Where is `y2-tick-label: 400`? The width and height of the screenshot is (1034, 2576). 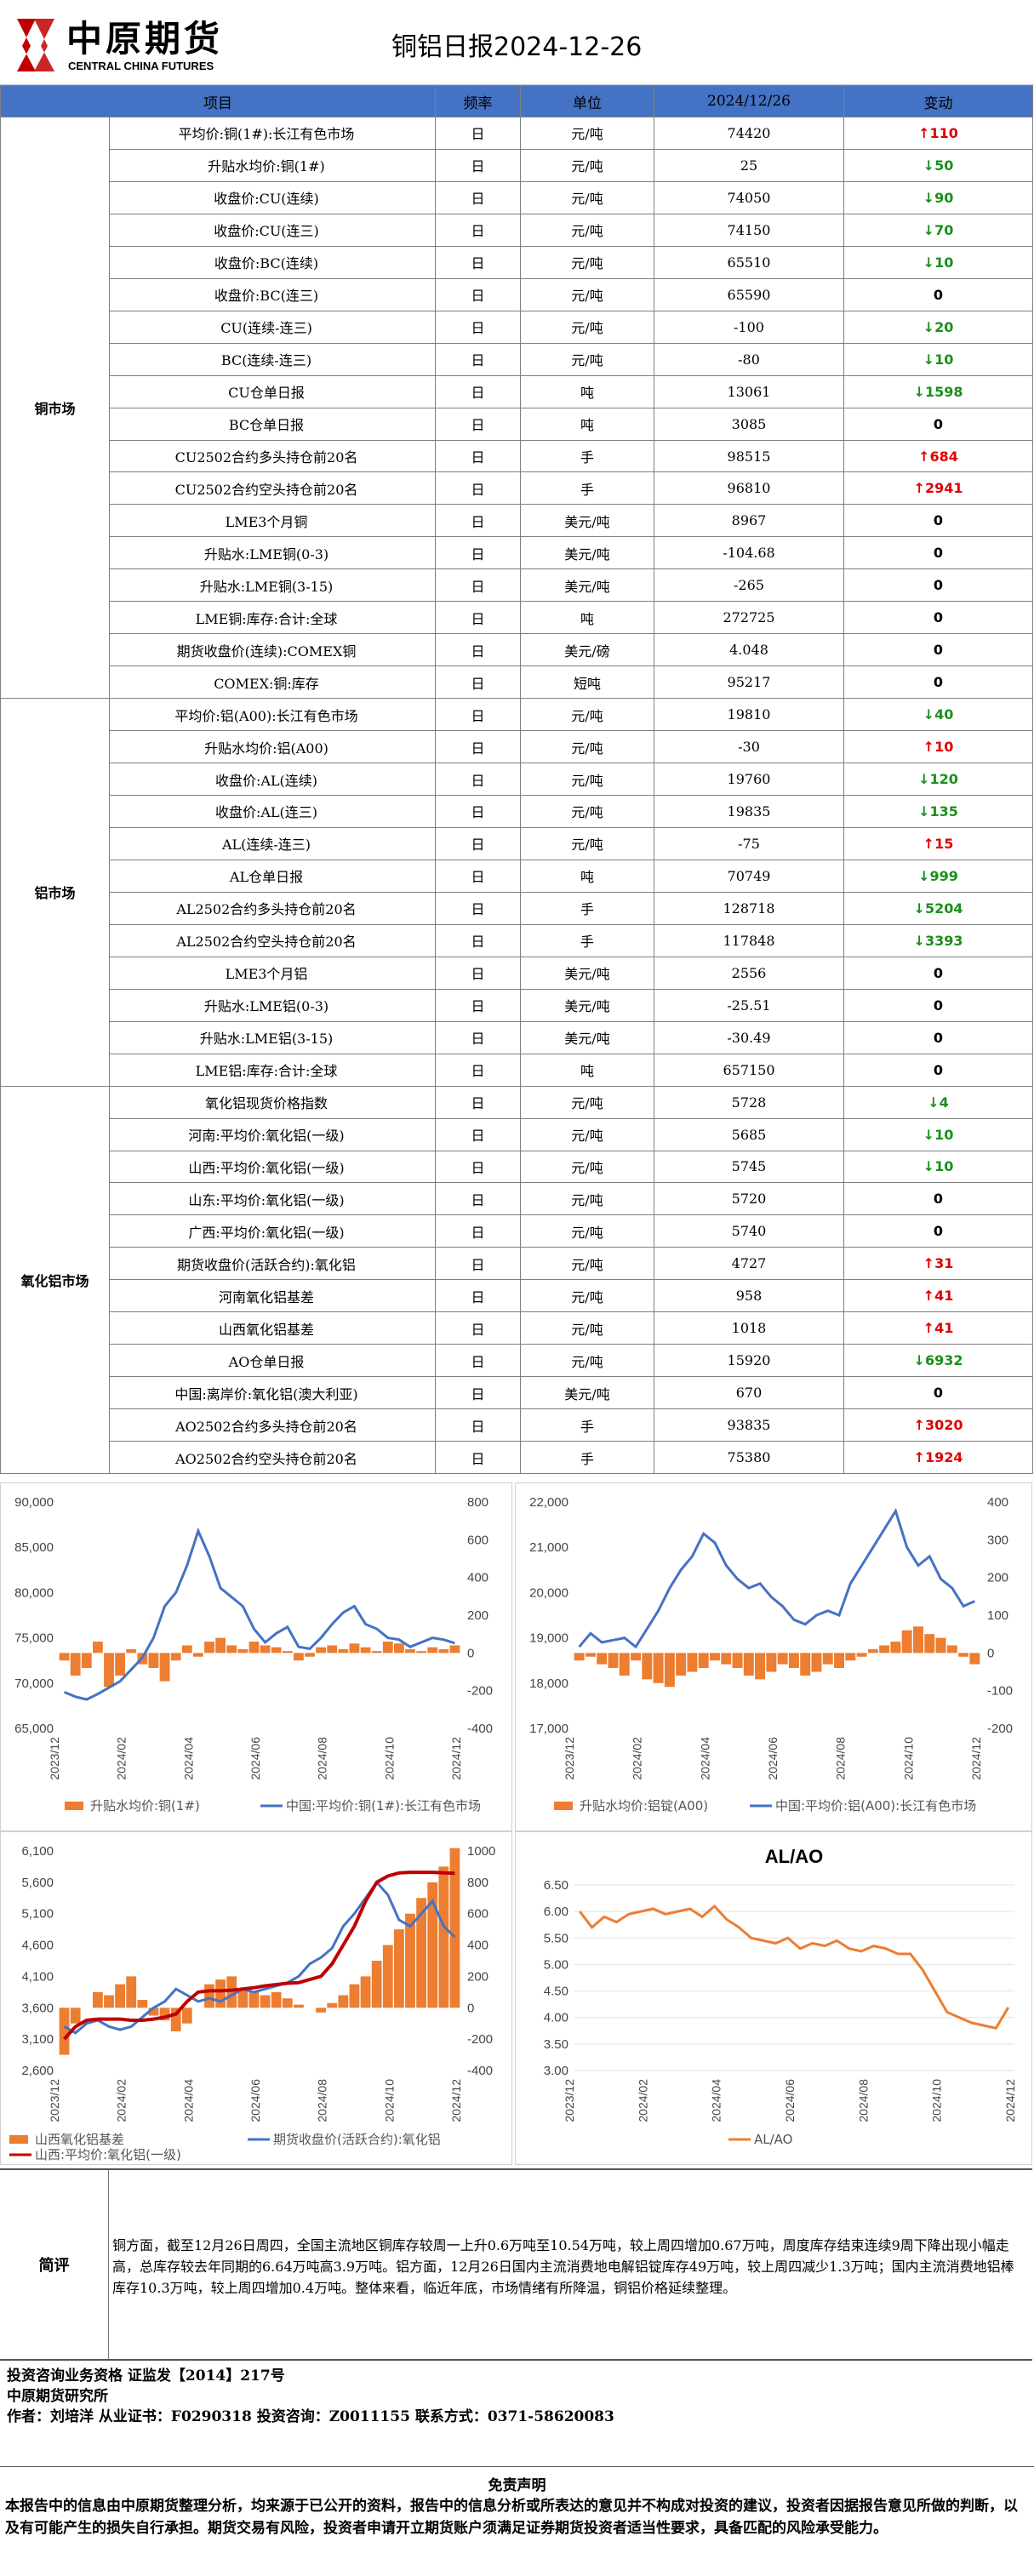 y2-tick-label: 400 is located at coordinates (478, 1946).